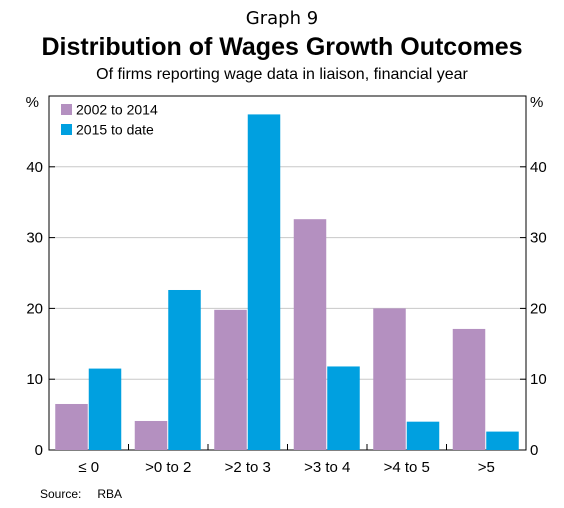  What do you see at coordinates (115, 130) in the screenshot?
I see `legend-label: 2015 to date` at bounding box center [115, 130].